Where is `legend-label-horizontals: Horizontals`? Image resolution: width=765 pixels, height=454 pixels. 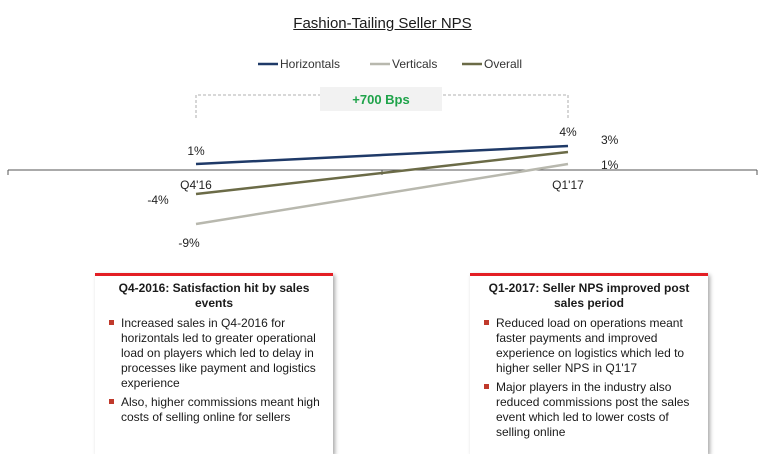
legend-label-horizontals: Horizontals is located at coordinates (310, 64).